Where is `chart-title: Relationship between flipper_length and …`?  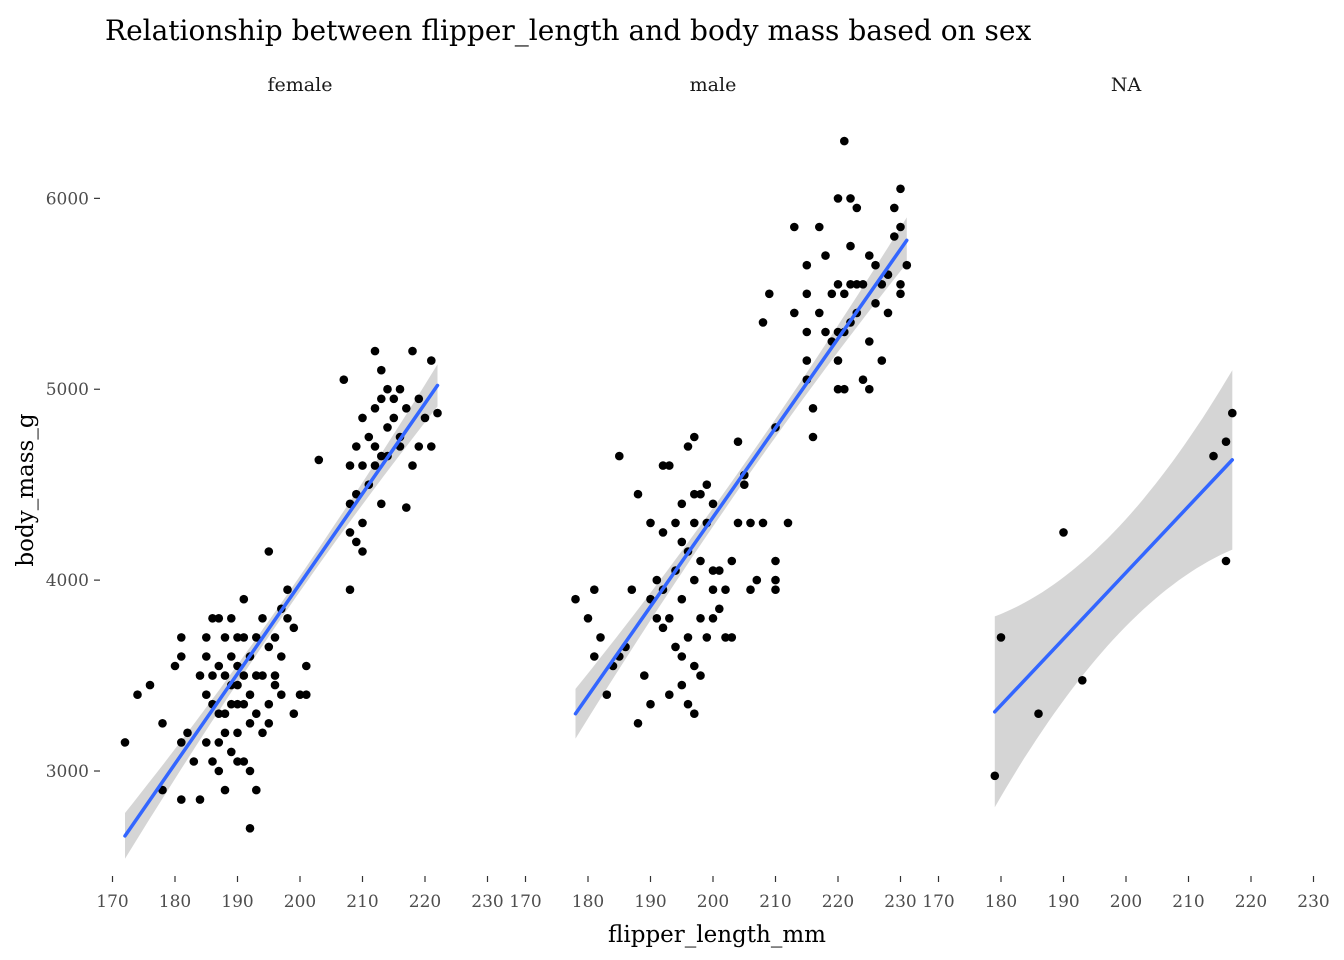
chart-title: Relationship between flipper_length and … is located at coordinates (568, 30).